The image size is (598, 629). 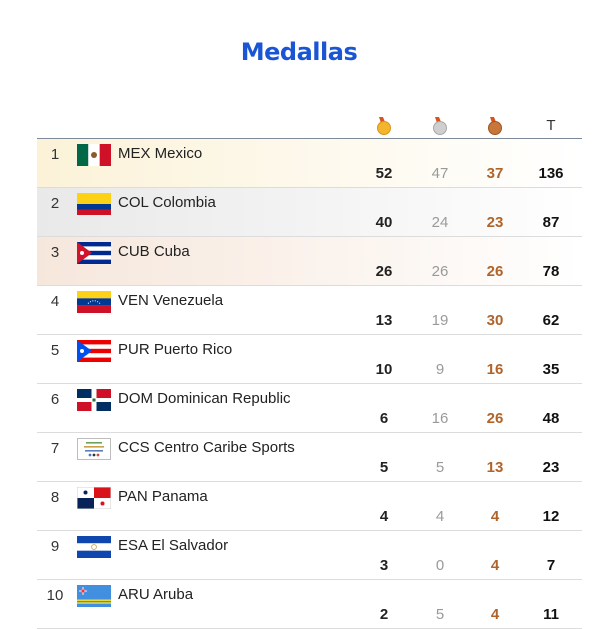 What do you see at coordinates (309, 555) in the screenshot?
I see `table-row: 9 ESA El Salvador 3 0 4 7` at bounding box center [309, 555].